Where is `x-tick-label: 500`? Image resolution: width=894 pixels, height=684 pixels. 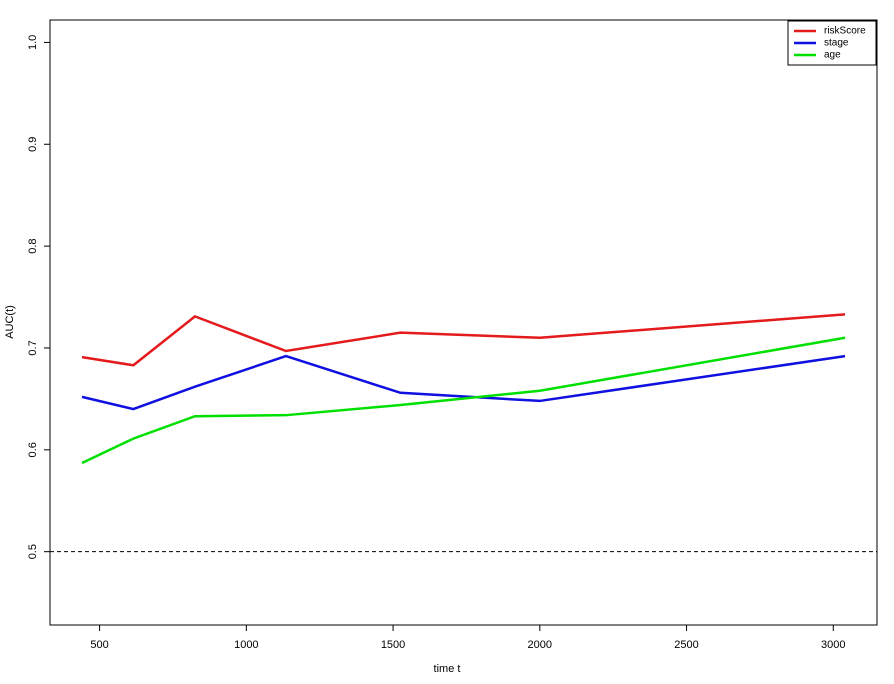 x-tick-label: 500 is located at coordinates (99, 645).